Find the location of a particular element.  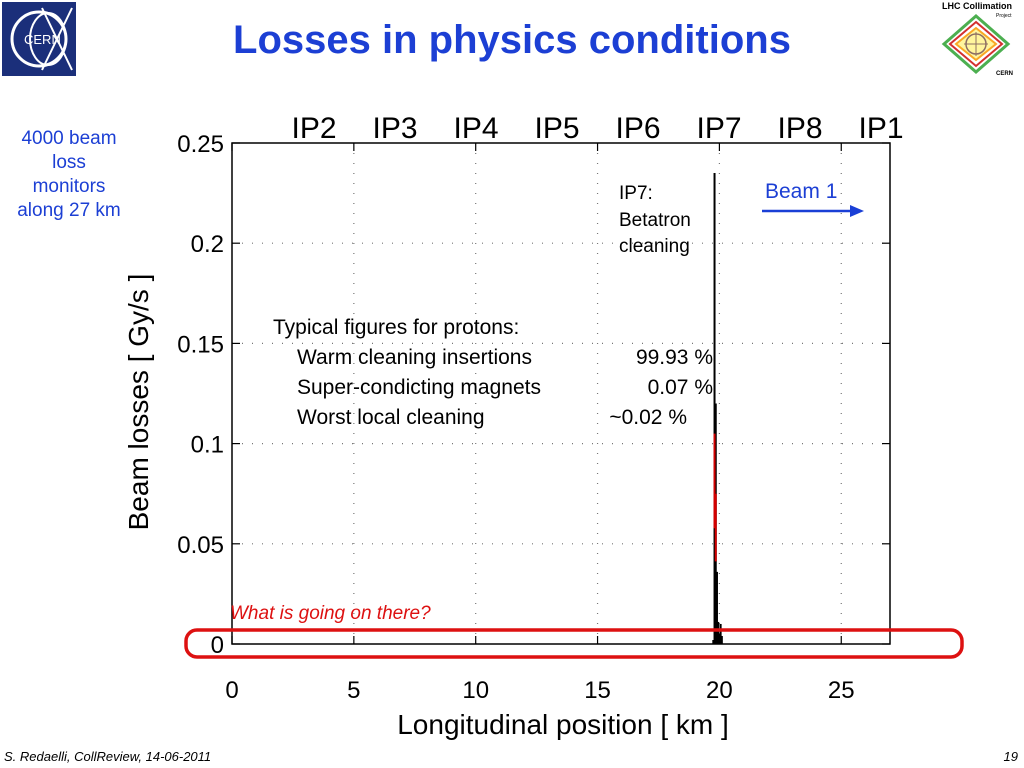

x-tick-label: 0 is located at coordinates (231, 690).